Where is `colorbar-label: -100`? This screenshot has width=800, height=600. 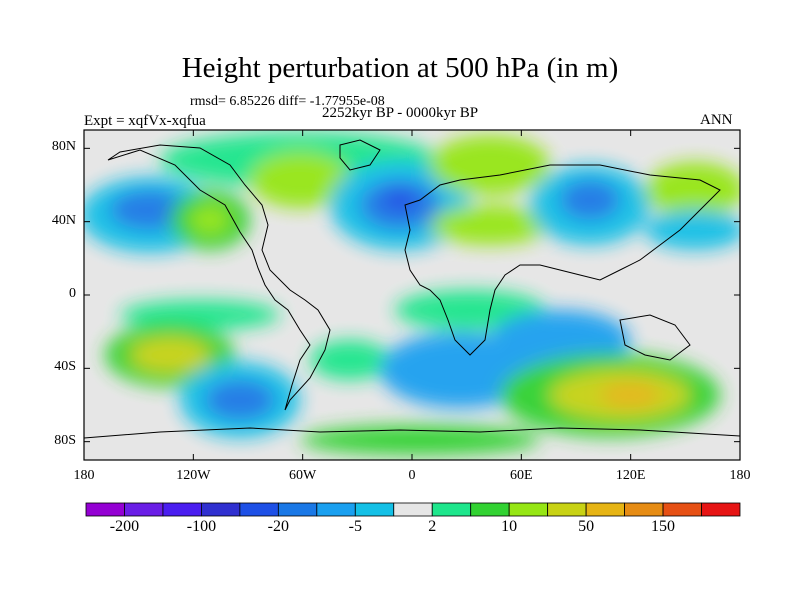 colorbar-label: -100 is located at coordinates (201, 526).